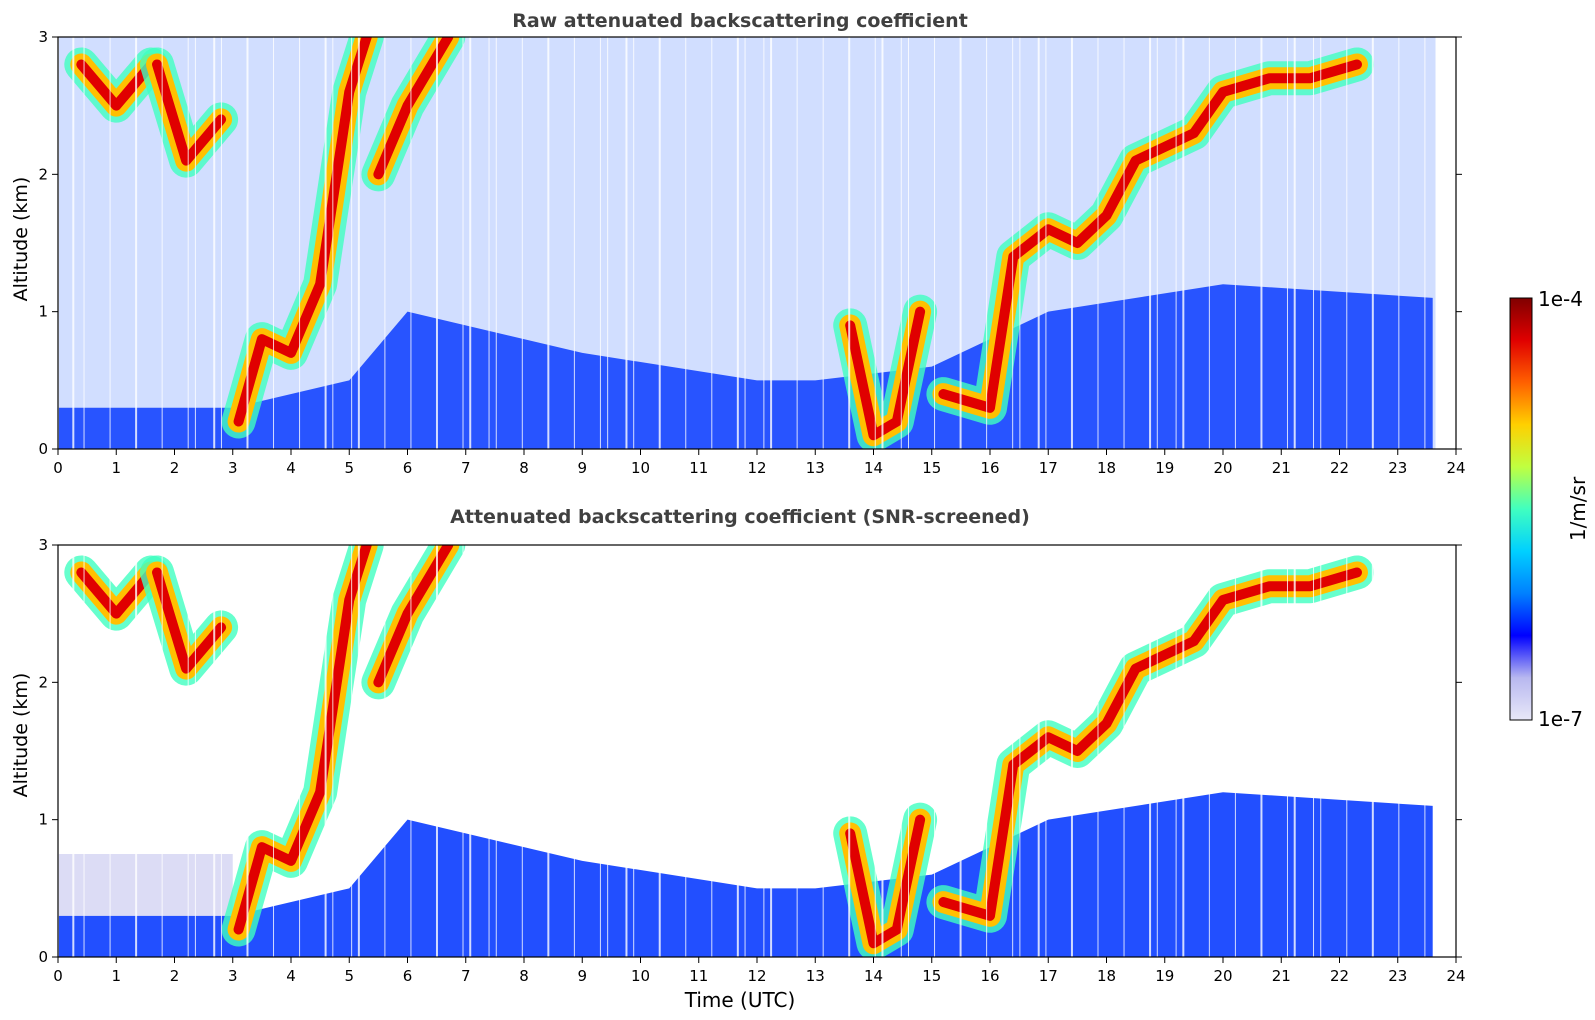 The image size is (1595, 1020). Describe the element at coordinates (740, 1000) in the screenshot. I see `time-axis-label: Time (UTC)` at that location.